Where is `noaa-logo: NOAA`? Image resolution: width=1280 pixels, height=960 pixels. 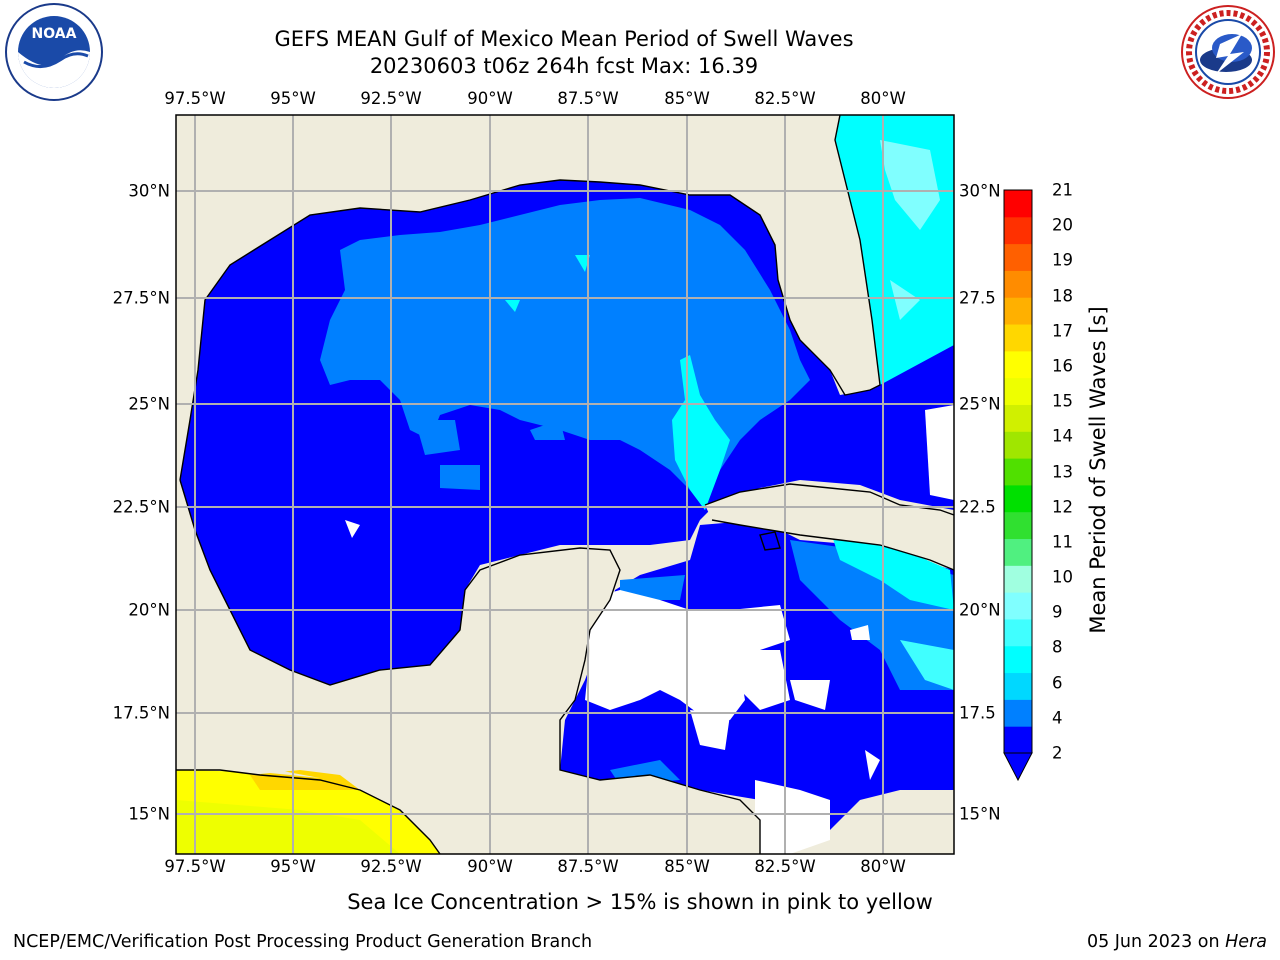
noaa-logo: NOAA is located at coordinates (54, 52).